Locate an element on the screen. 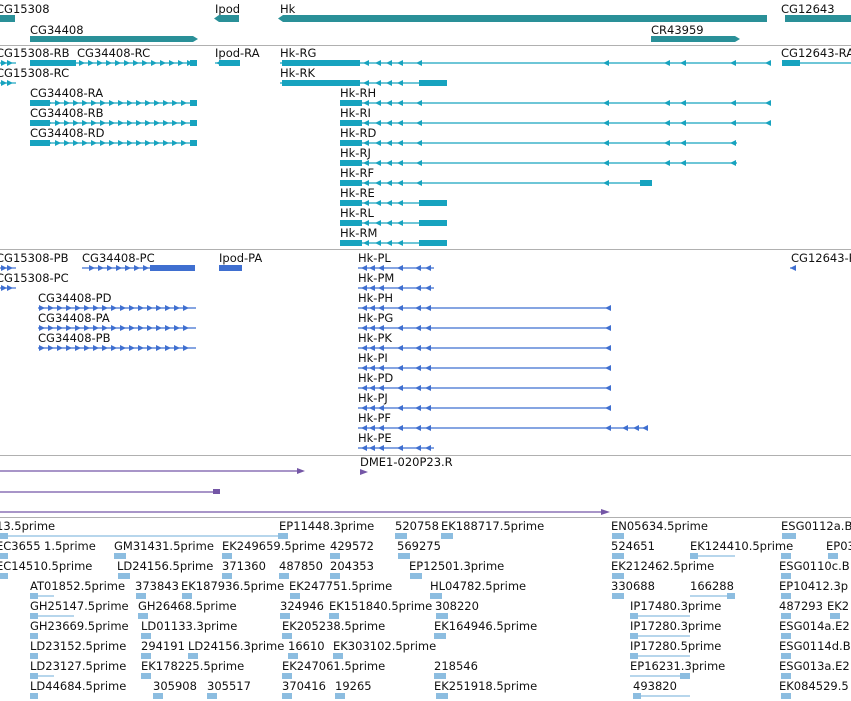  gene-feature-cg12643 is located at coordinates (818, 18).